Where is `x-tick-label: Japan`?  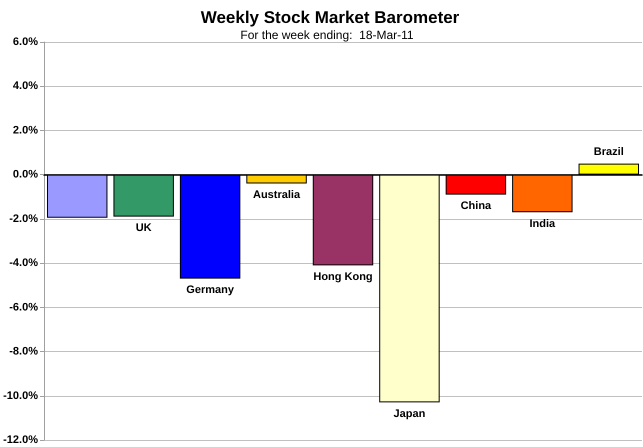 x-tick-label: Japan is located at coordinates (410, 414).